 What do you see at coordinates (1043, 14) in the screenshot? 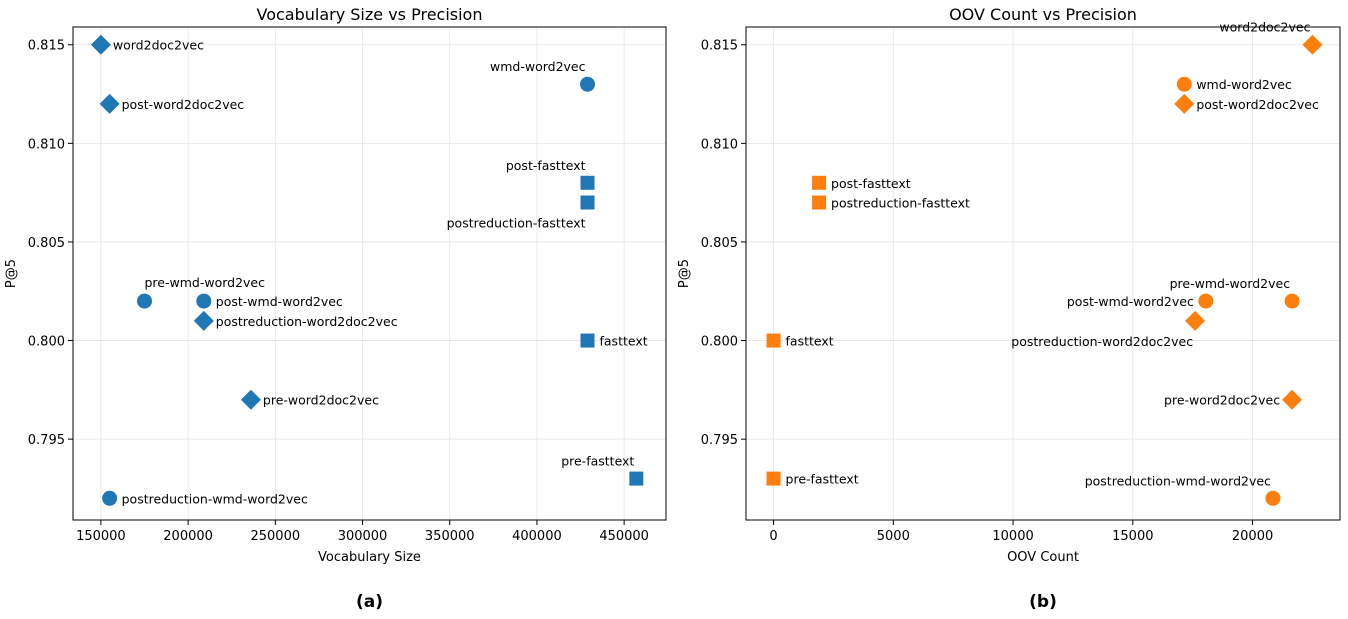
I see `chart-title: OOV Count vs Precision` at bounding box center [1043, 14].